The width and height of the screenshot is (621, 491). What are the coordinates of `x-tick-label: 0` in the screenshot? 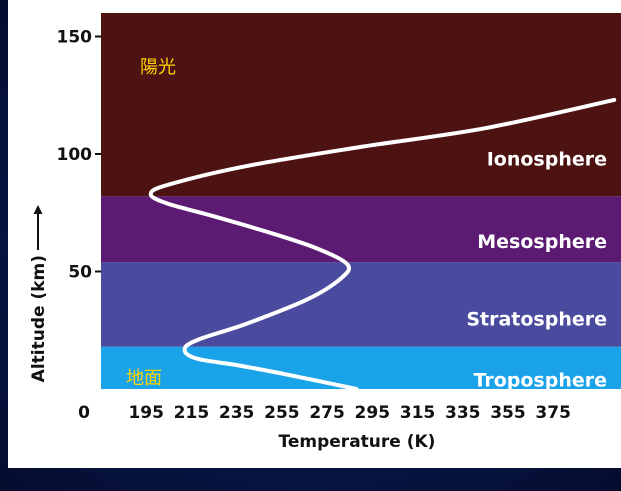 It's located at (84, 413).